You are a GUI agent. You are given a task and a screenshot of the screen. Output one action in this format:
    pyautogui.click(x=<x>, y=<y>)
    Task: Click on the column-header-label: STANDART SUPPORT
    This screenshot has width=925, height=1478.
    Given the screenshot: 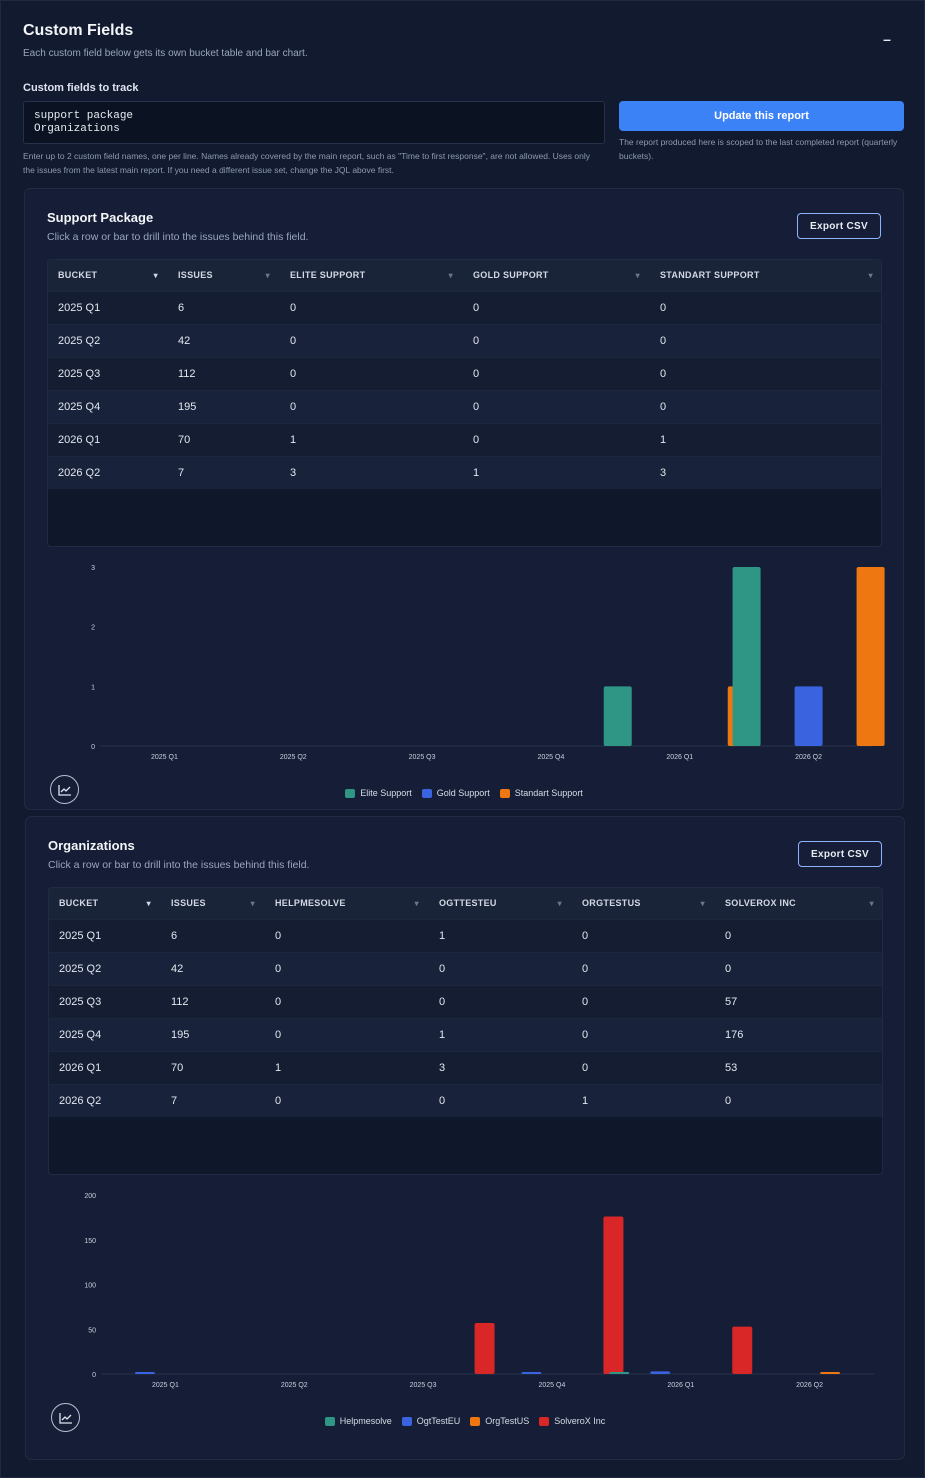 What is the action you would take?
    pyautogui.click(x=710, y=275)
    